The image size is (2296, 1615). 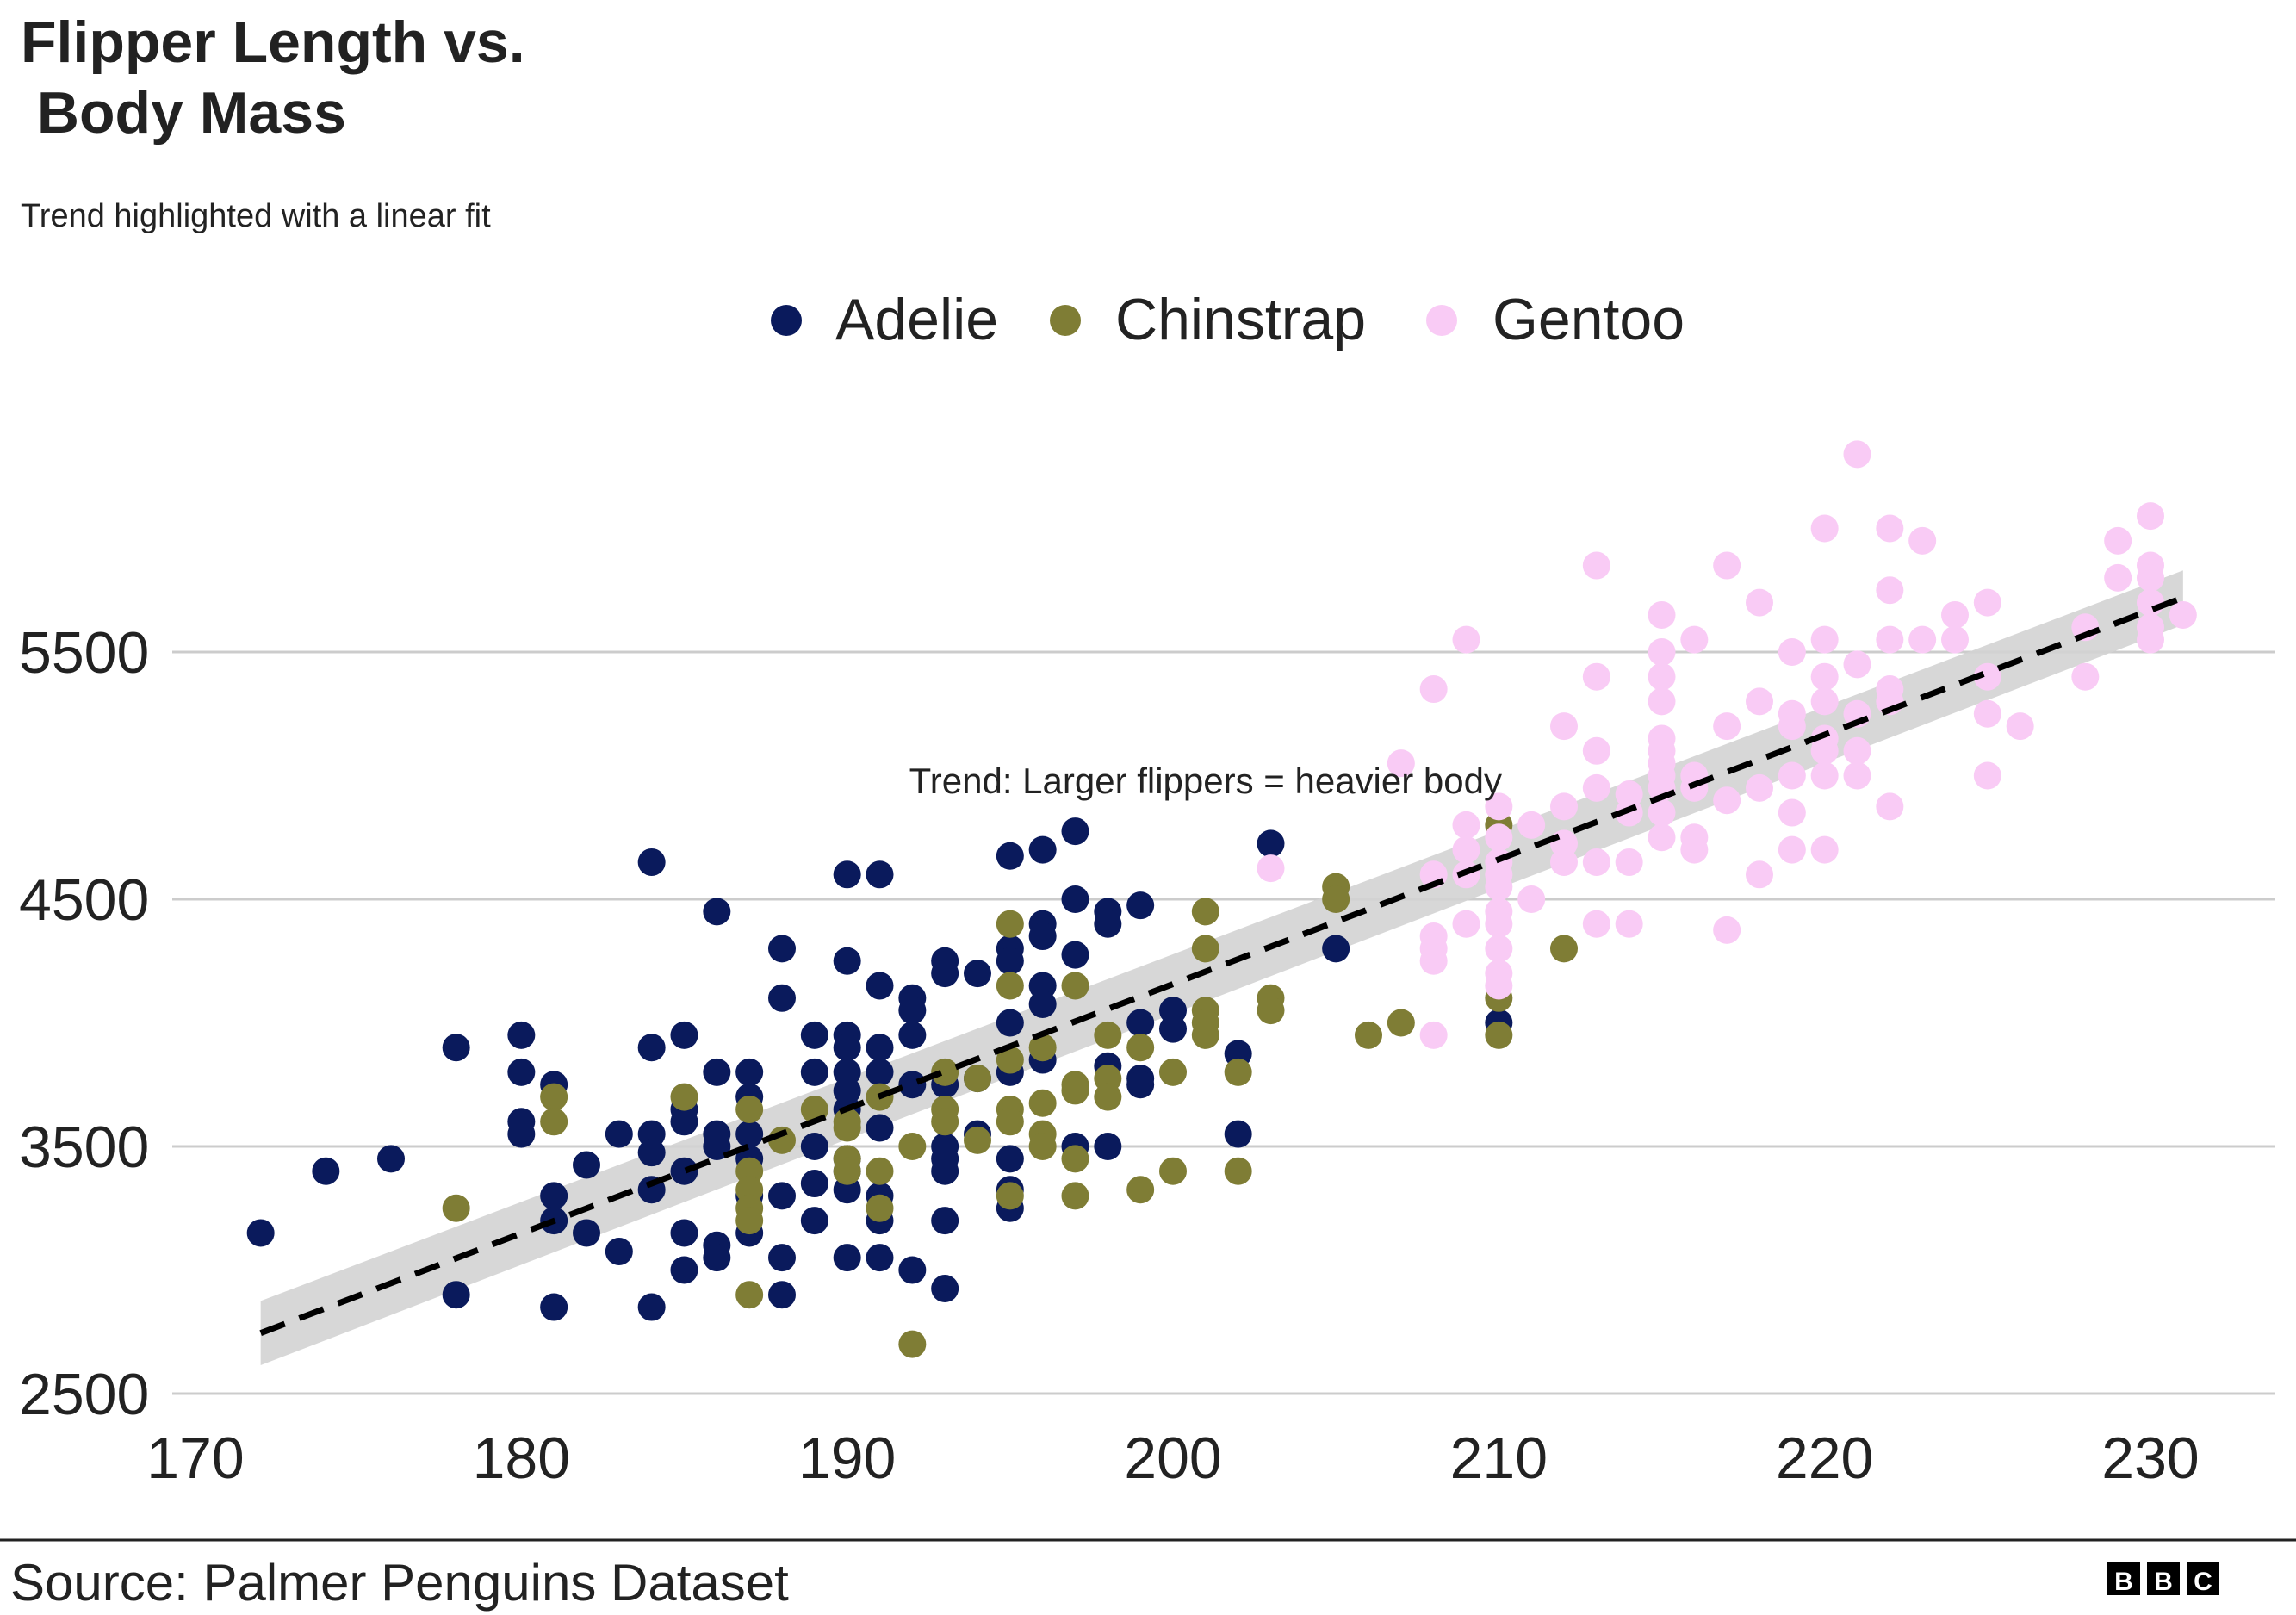 I want to click on legend-marker-gentoo, so click(x=1441, y=320).